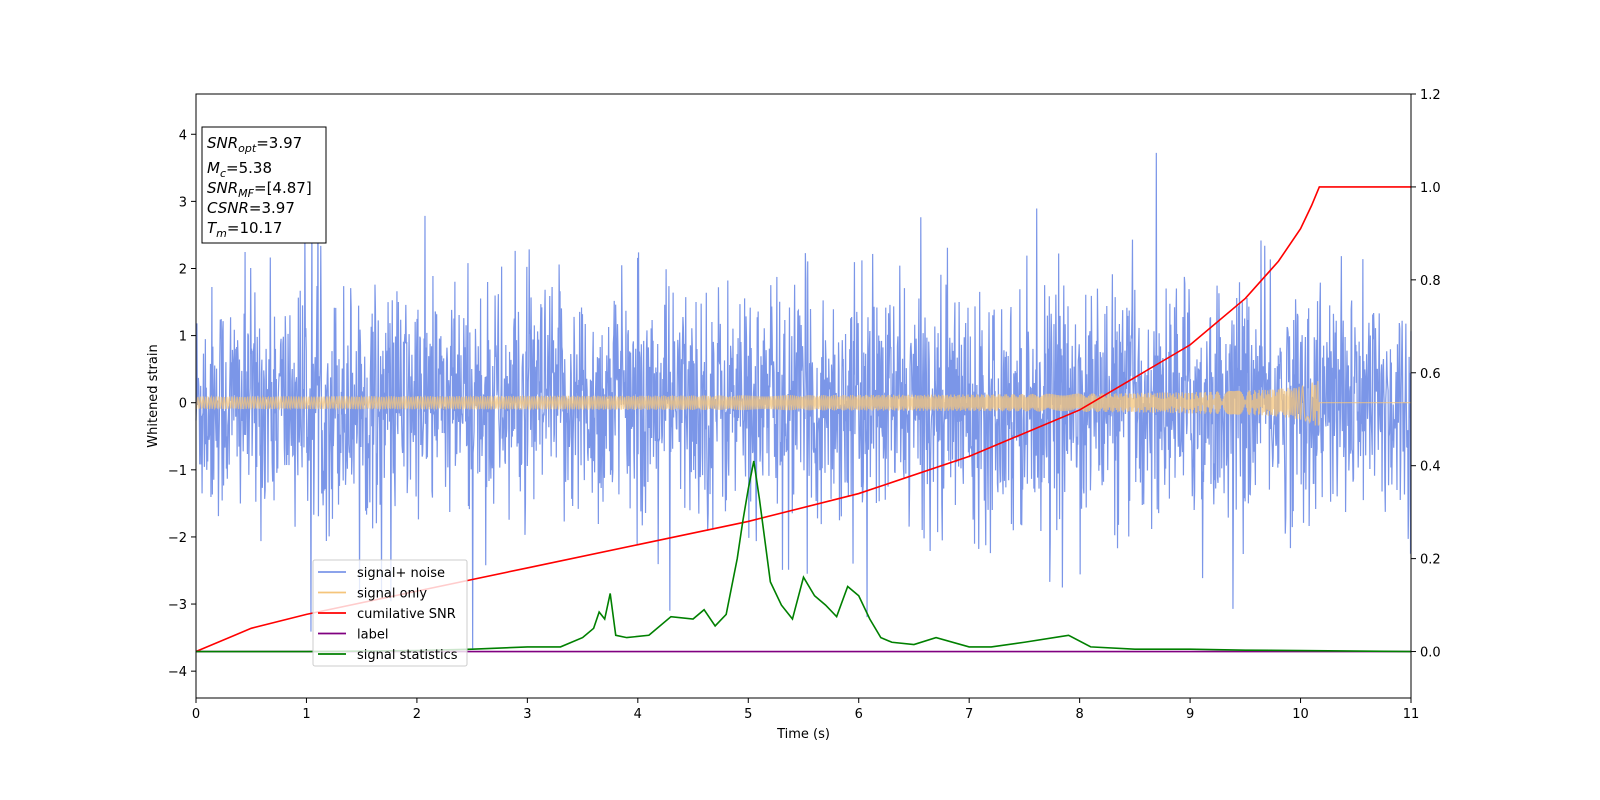 The height and width of the screenshot is (800, 1600). What do you see at coordinates (417, 714) in the screenshot?
I see `x-tick-label: 2` at bounding box center [417, 714].